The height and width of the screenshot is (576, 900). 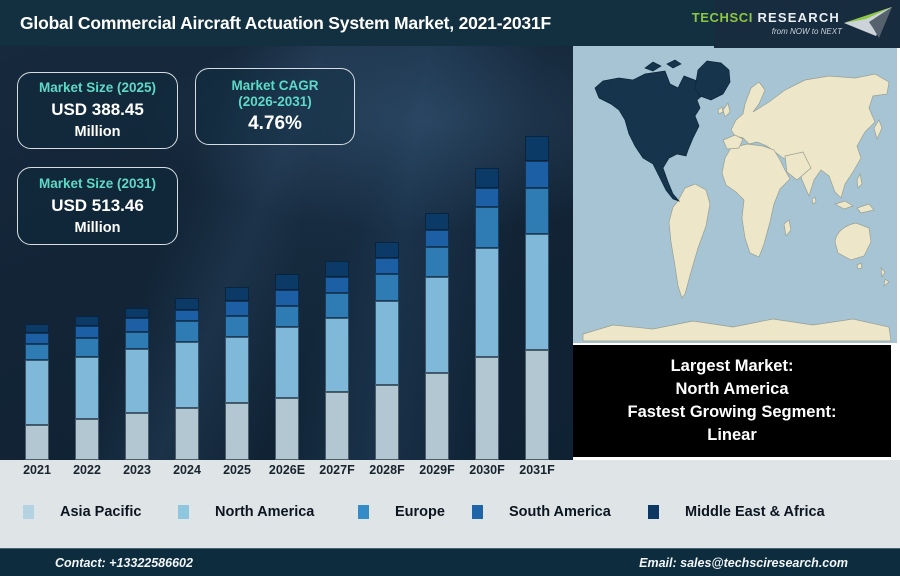 I want to click on bar-2030f, so click(x=487, y=314).